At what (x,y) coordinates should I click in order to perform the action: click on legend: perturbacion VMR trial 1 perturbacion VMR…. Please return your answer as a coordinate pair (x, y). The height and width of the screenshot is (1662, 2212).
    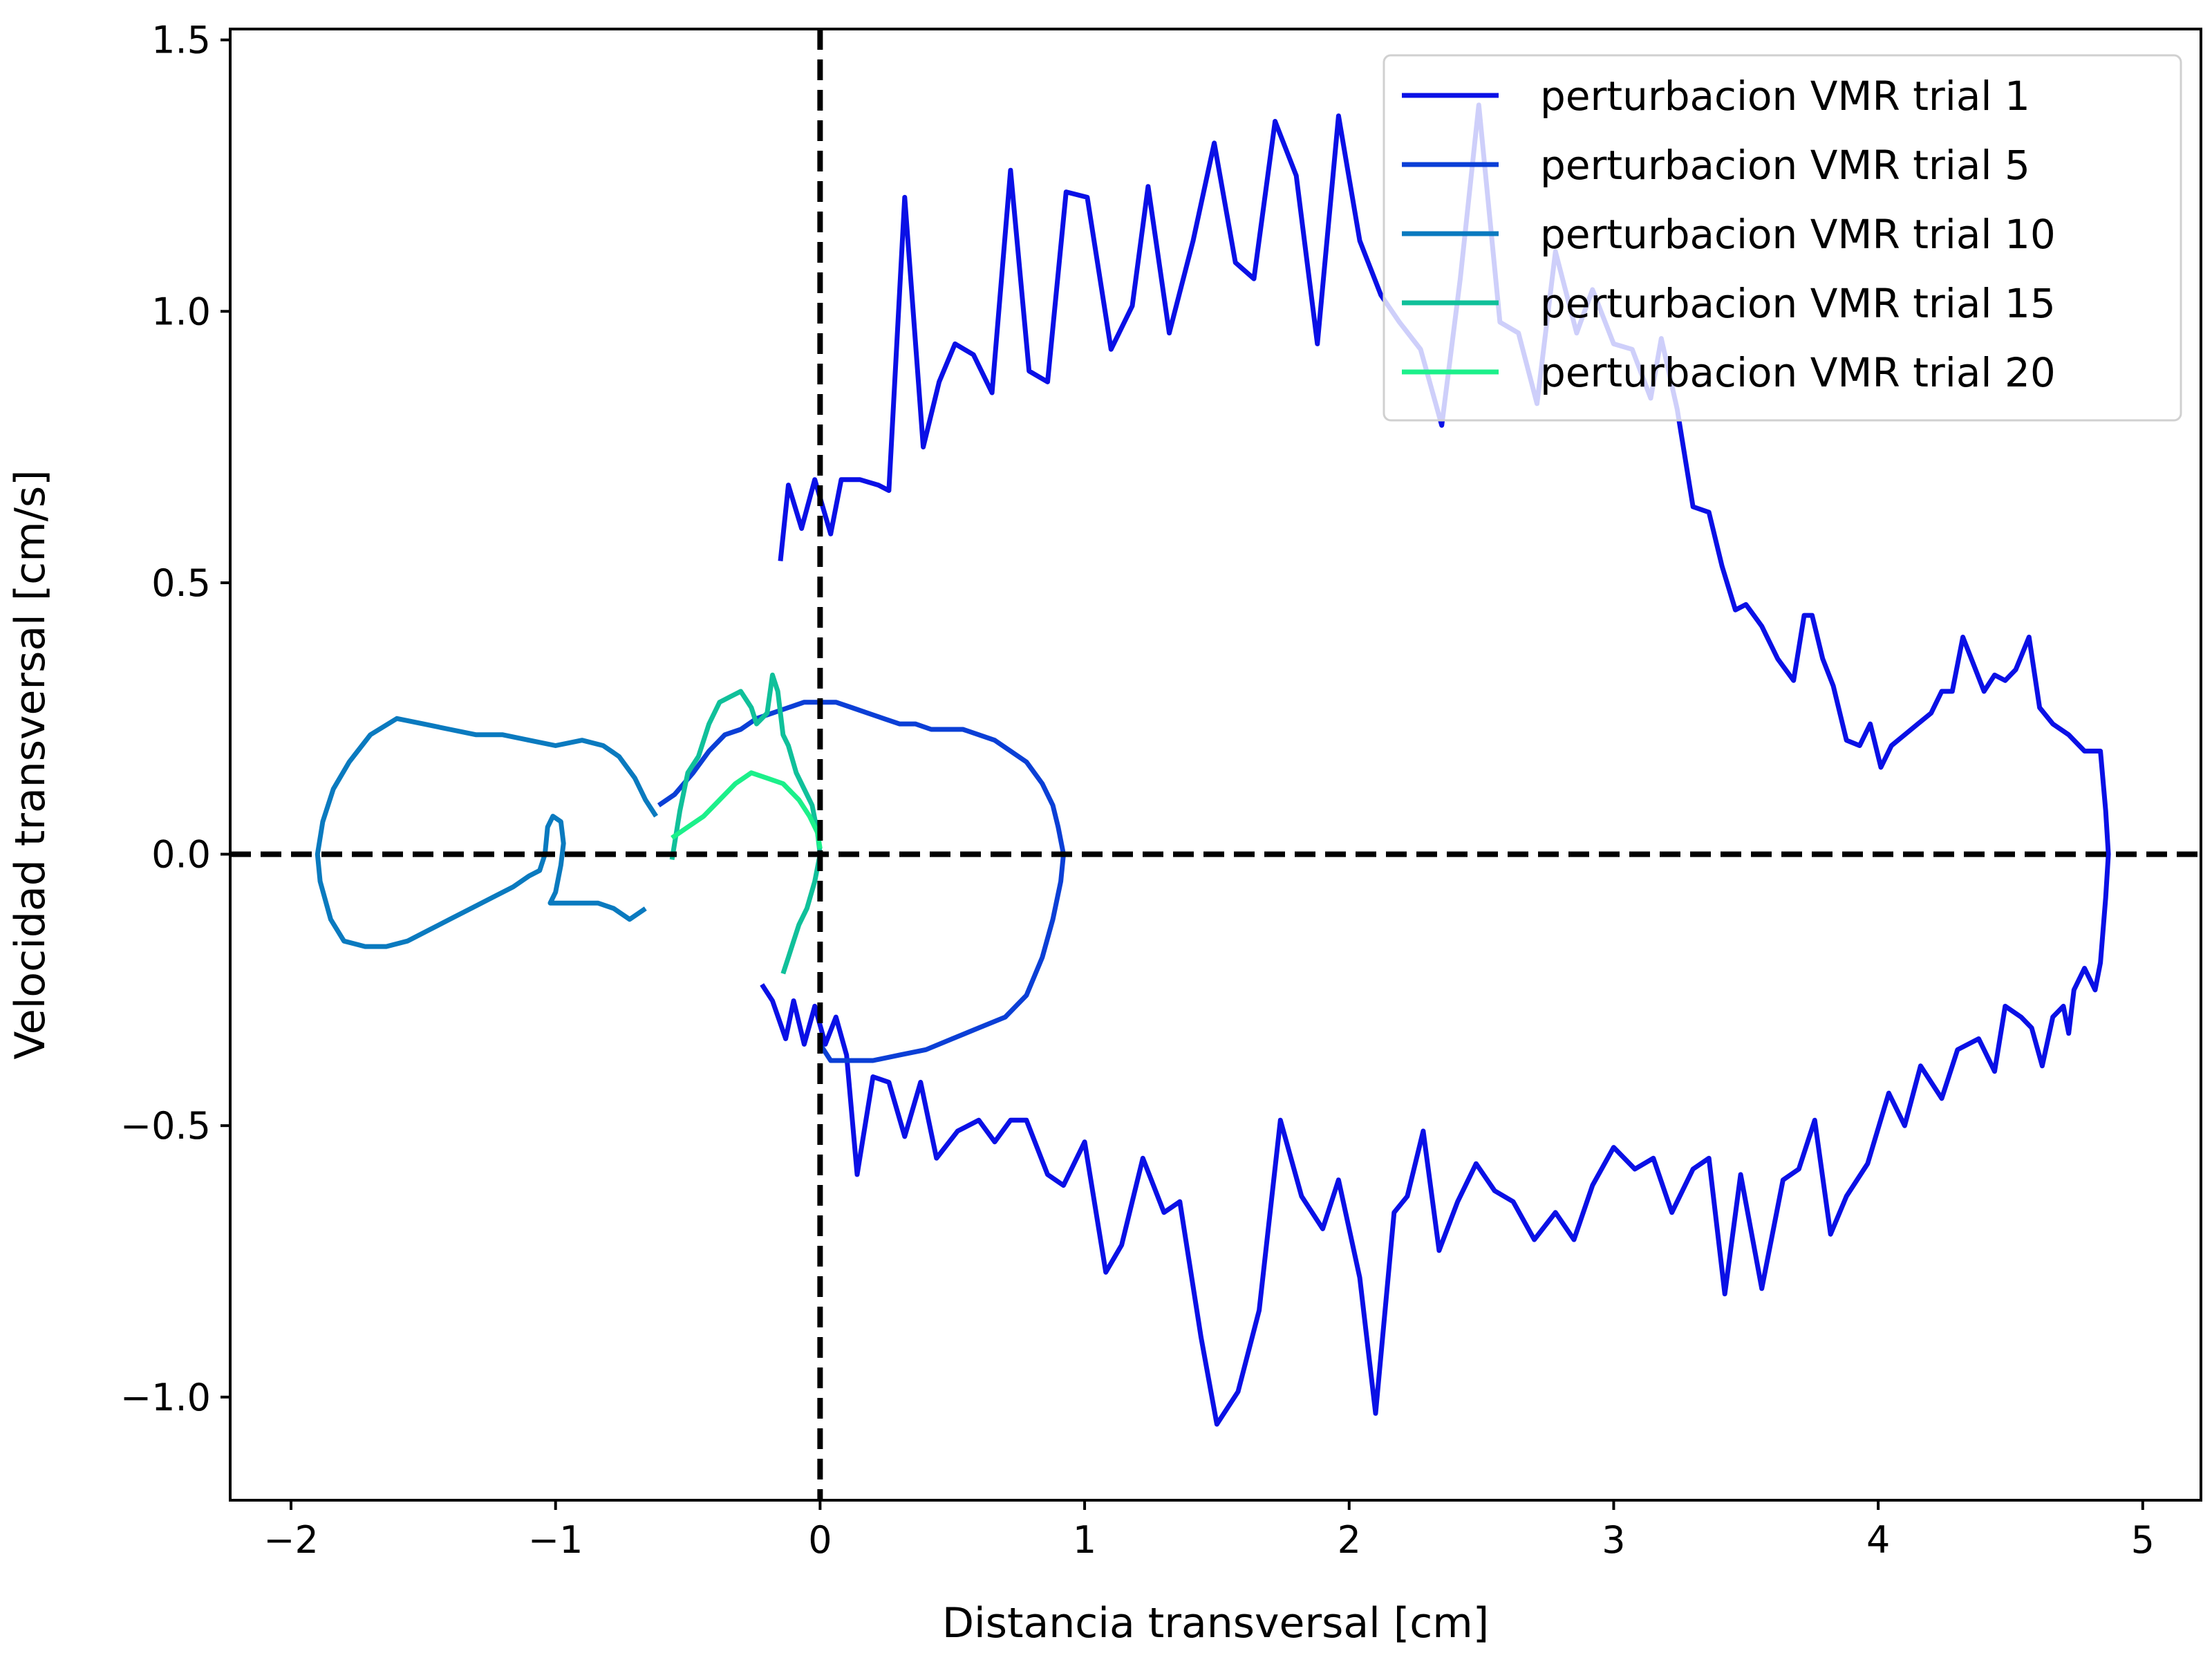
    Looking at the image, I should click on (1782, 238).